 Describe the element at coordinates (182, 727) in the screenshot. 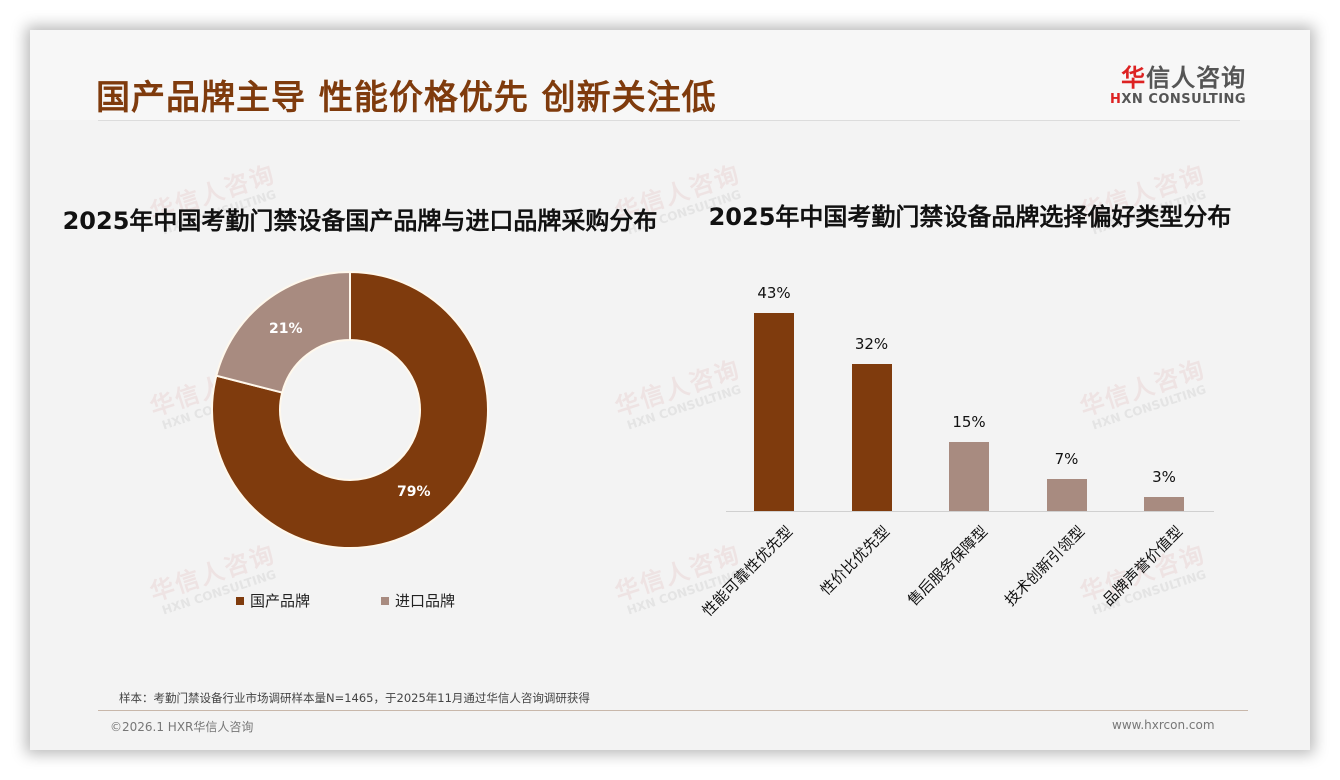

I see `copyright: ©2026.1 HXR华信人咨询` at that location.